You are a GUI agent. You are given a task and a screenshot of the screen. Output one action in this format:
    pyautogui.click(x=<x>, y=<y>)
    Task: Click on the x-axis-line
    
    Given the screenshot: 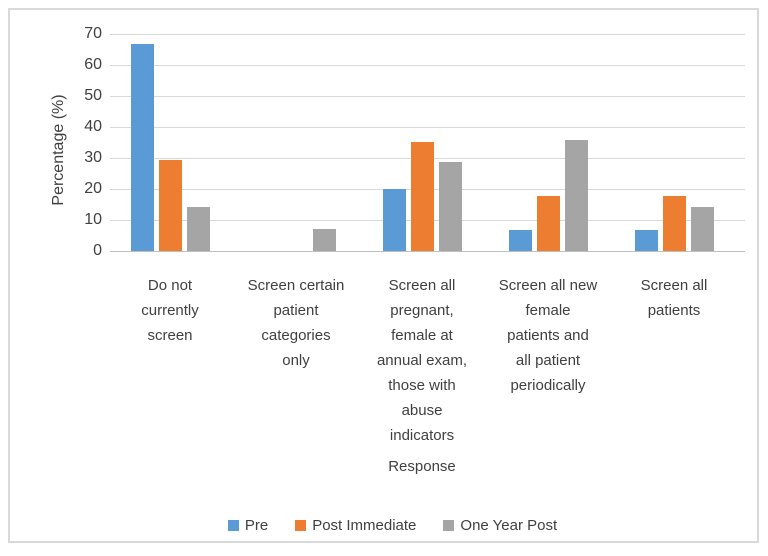 What is the action you would take?
    pyautogui.click(x=427, y=251)
    